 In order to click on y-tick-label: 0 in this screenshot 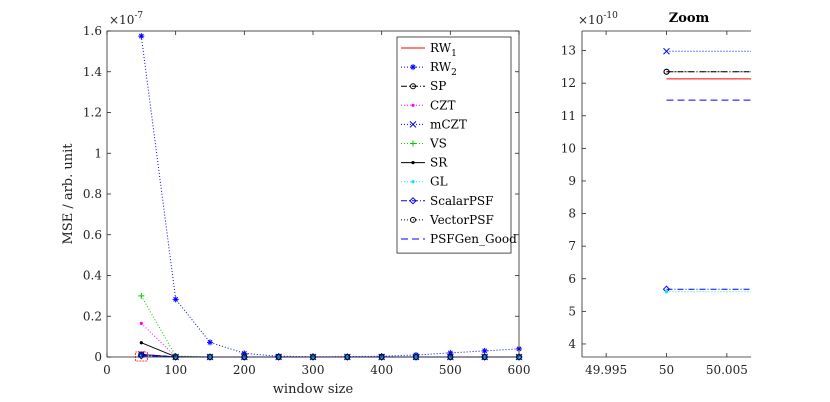, I will do `click(98, 357)`.